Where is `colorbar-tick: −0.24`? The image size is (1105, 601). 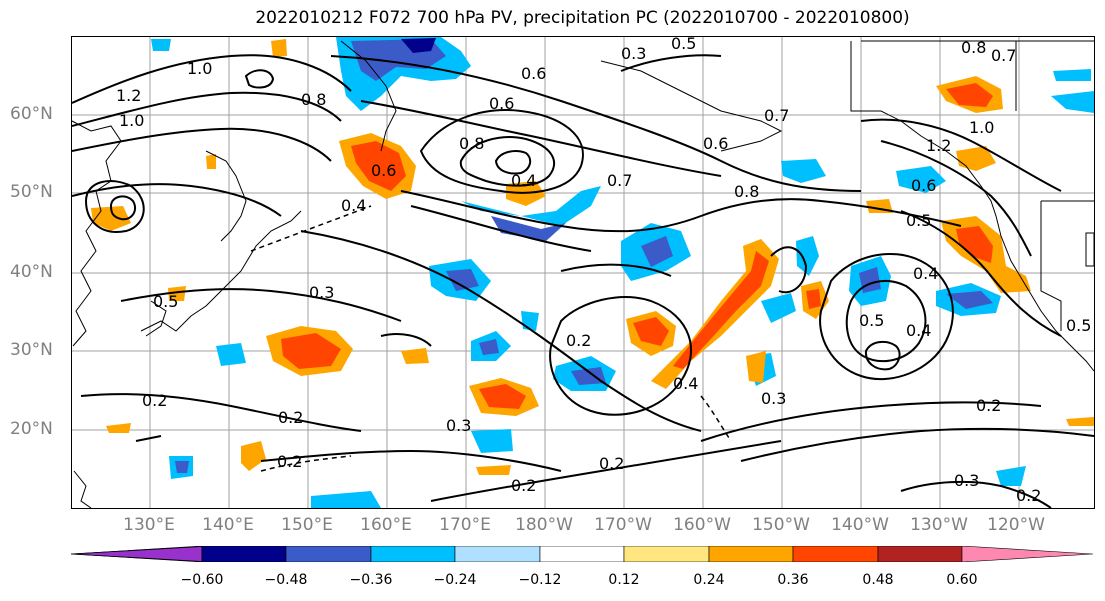
colorbar-tick: −0.24 is located at coordinates (455, 580).